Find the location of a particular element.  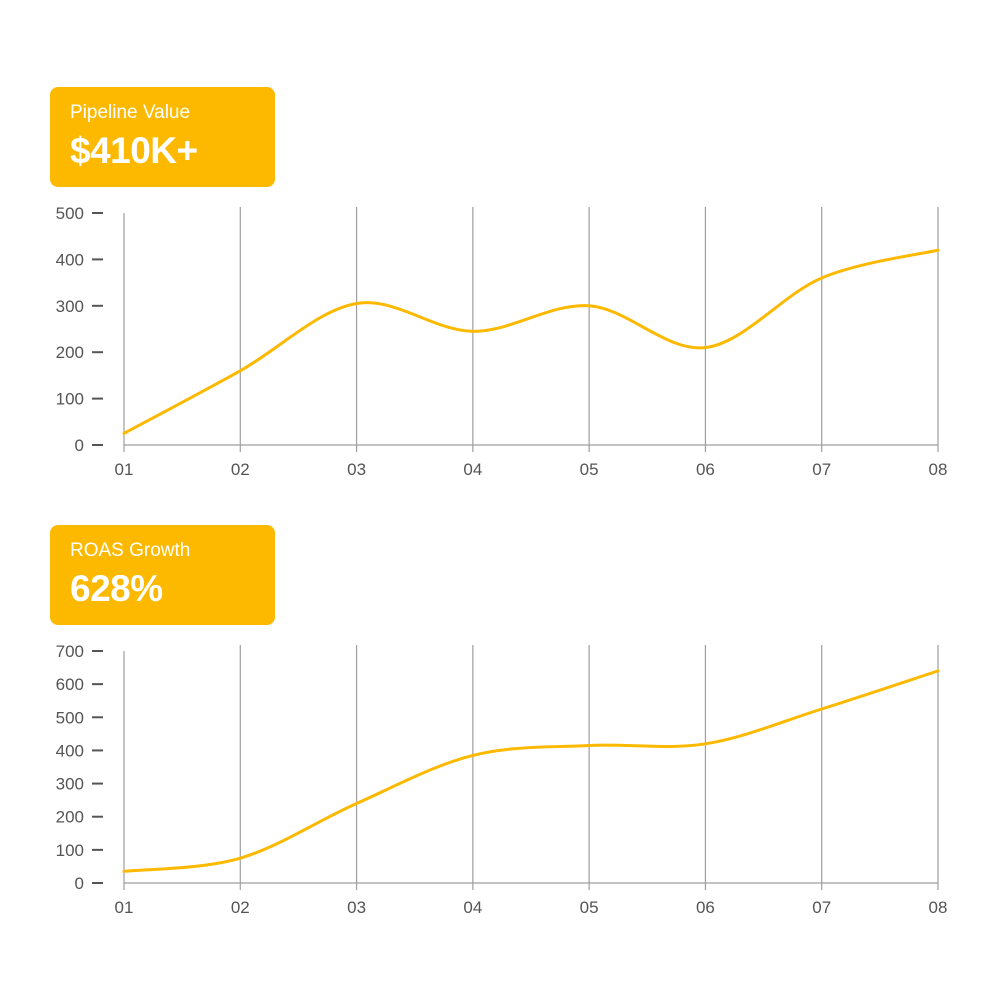

y-tick-label: 700 is located at coordinates (70, 651).